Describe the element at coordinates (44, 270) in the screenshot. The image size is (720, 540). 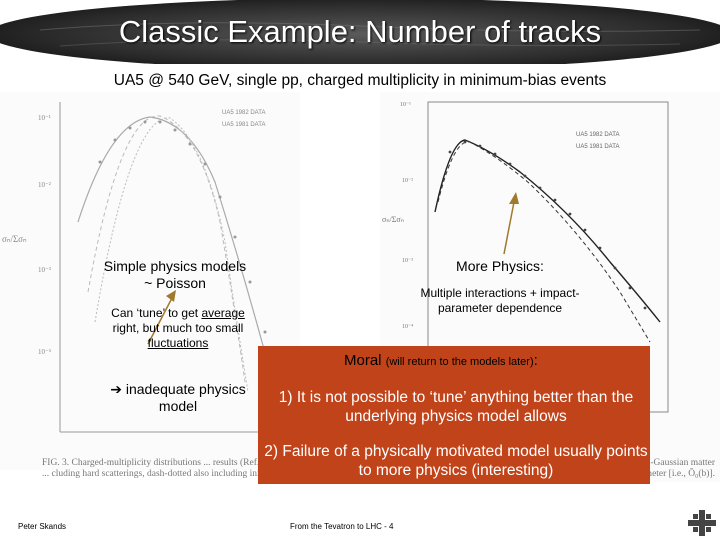
I see `left-tick-low: 10⁻³` at that location.